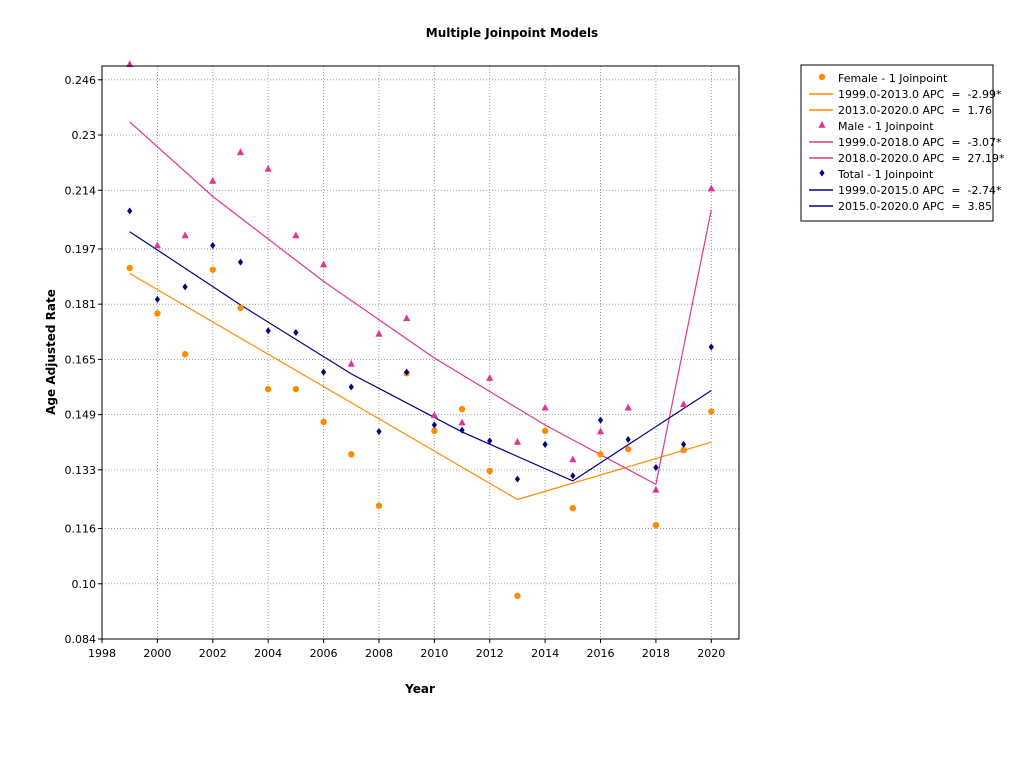  I want to click on x-tick-label: 2016, so click(601, 653).